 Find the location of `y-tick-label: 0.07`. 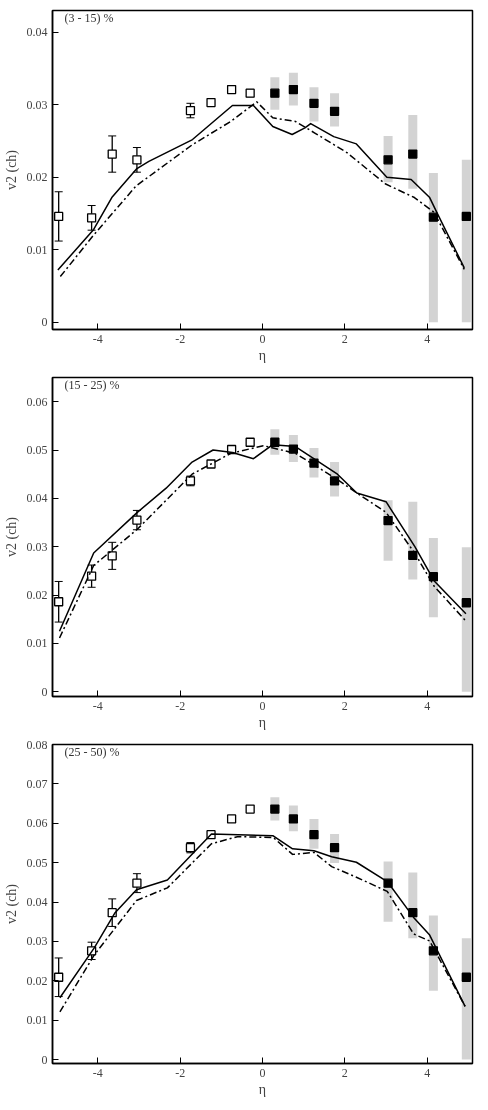

y-tick-label: 0.07 is located at coordinates (37, 783).